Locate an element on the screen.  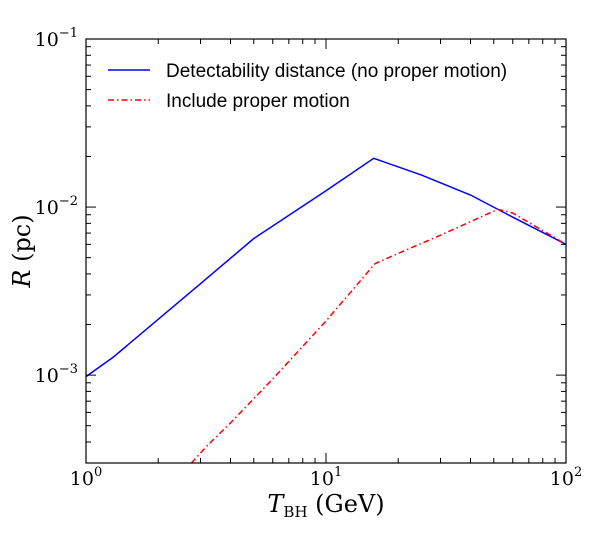
x-tick-label: 10¹ is located at coordinates (326, 477).